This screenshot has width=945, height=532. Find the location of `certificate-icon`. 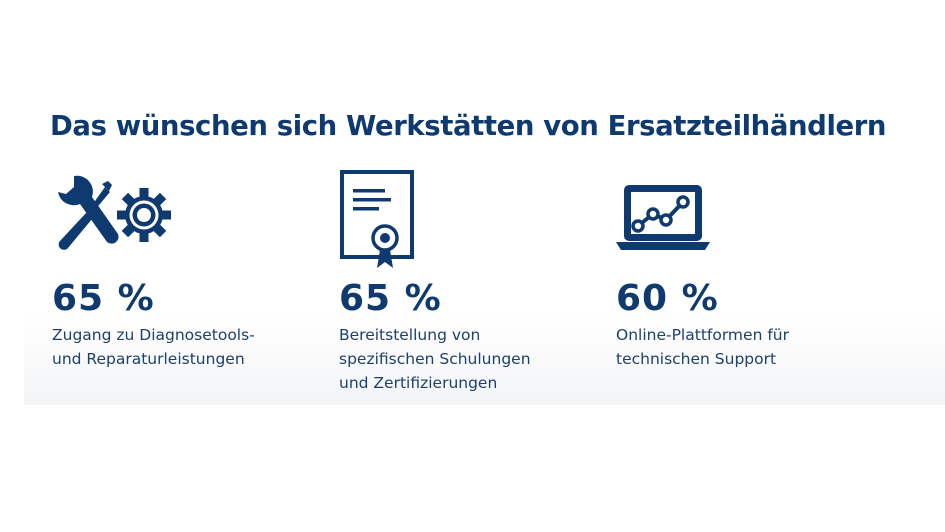

certificate-icon is located at coordinates (379, 222).